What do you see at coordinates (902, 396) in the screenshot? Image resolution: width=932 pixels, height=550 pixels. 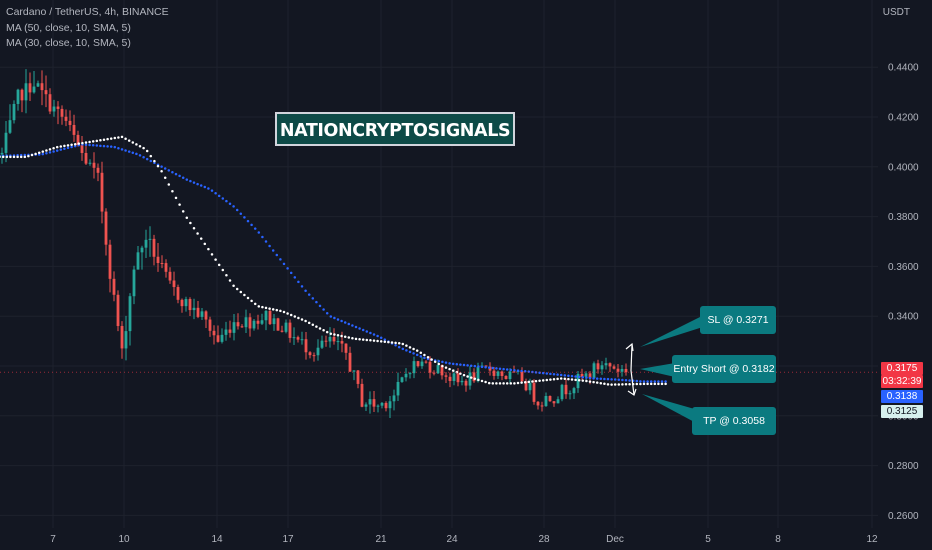 I see `ma-blue-price-badge: 0.3138` at bounding box center [902, 396].